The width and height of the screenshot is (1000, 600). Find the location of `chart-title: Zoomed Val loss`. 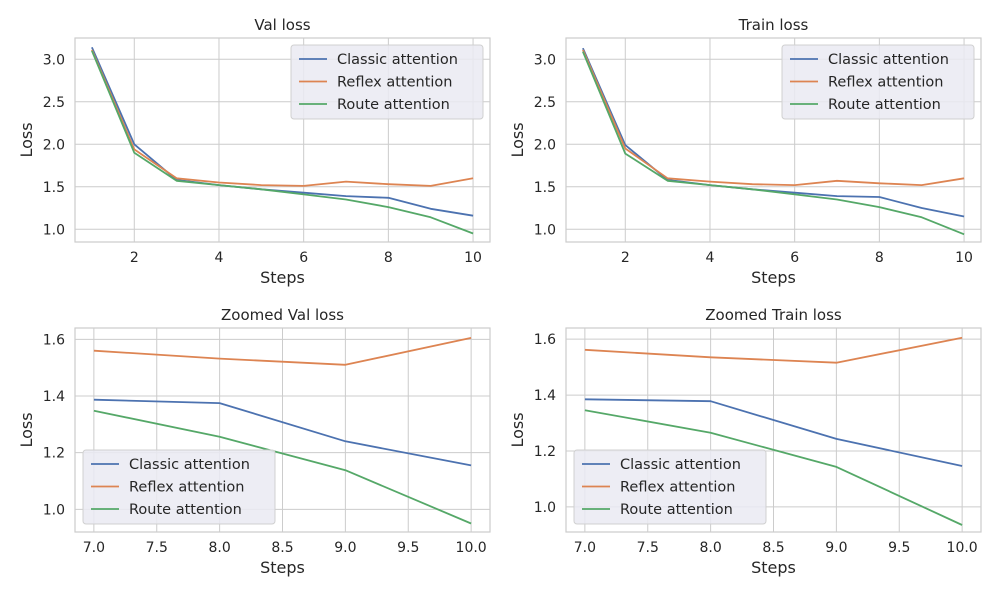

chart-title: Zoomed Val loss is located at coordinates (282, 315).